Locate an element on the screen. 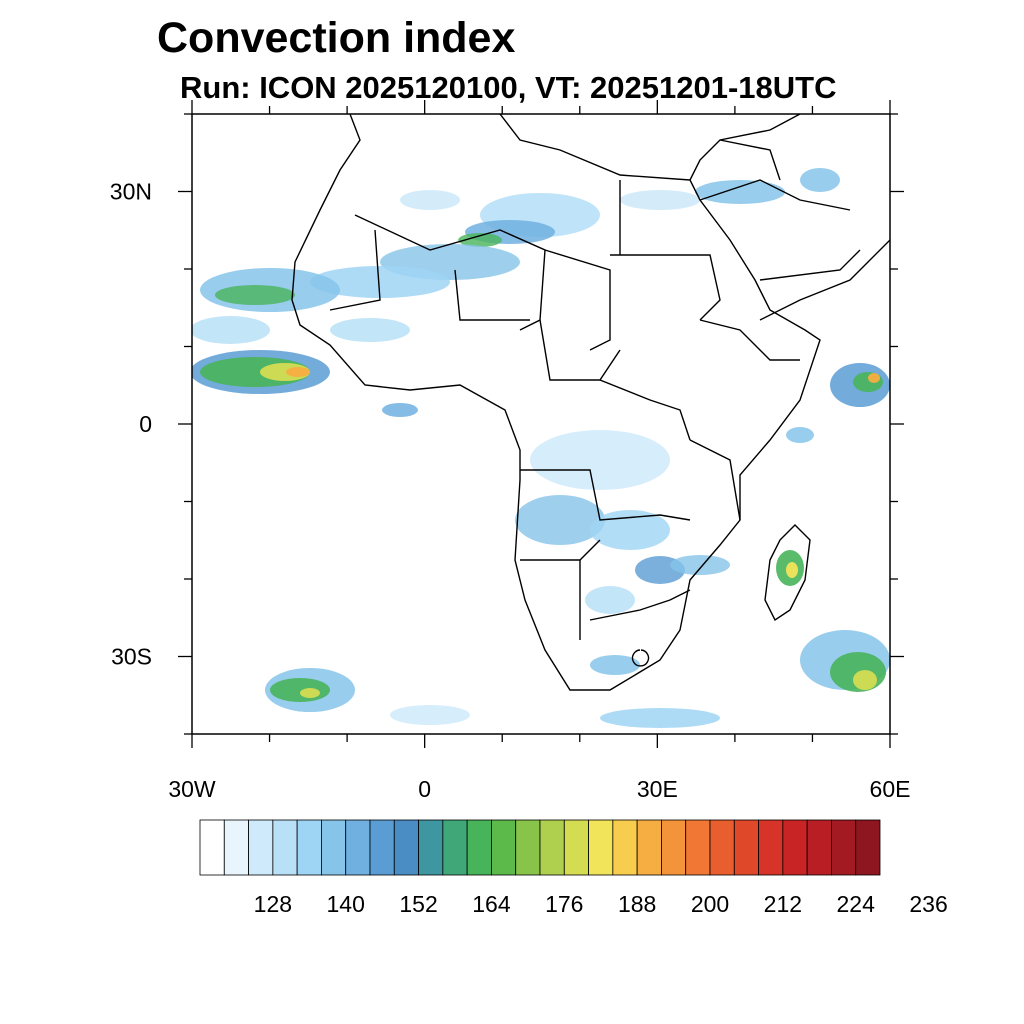 The width and height of the screenshot is (1024, 1024). x-tick-label: 30W is located at coordinates (192, 789).